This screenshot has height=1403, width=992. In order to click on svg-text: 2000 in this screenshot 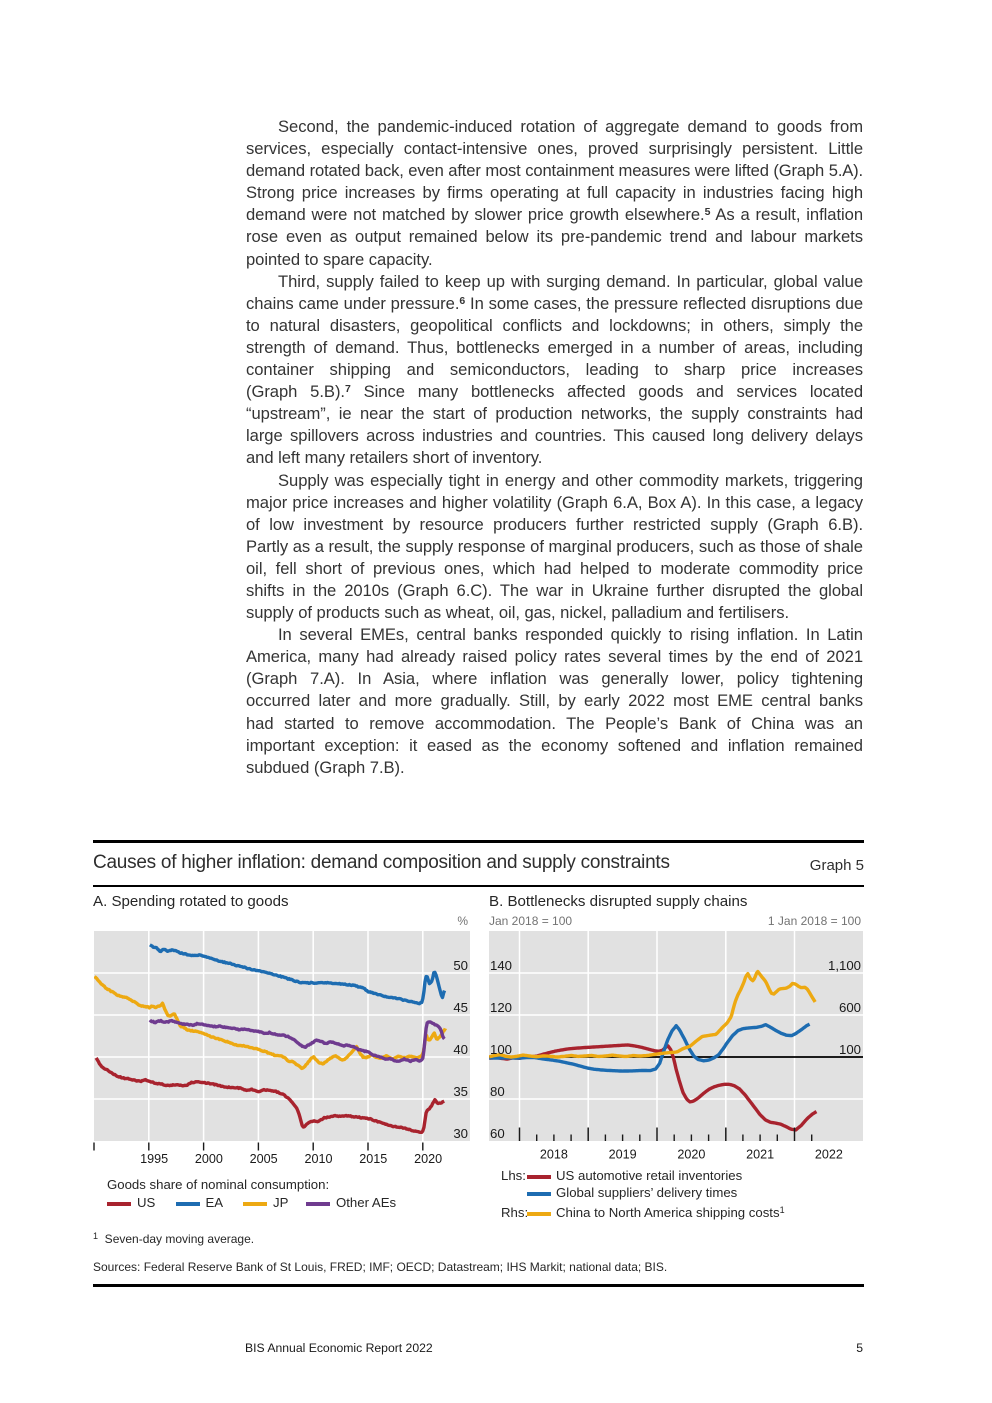, I will do `click(209, 1159)`.